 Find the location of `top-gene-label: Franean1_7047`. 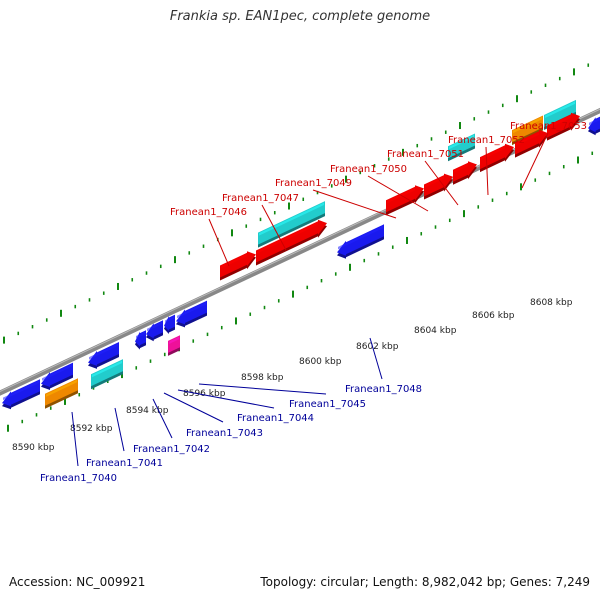

top-gene-label: Franean1_7047 is located at coordinates (260, 222).